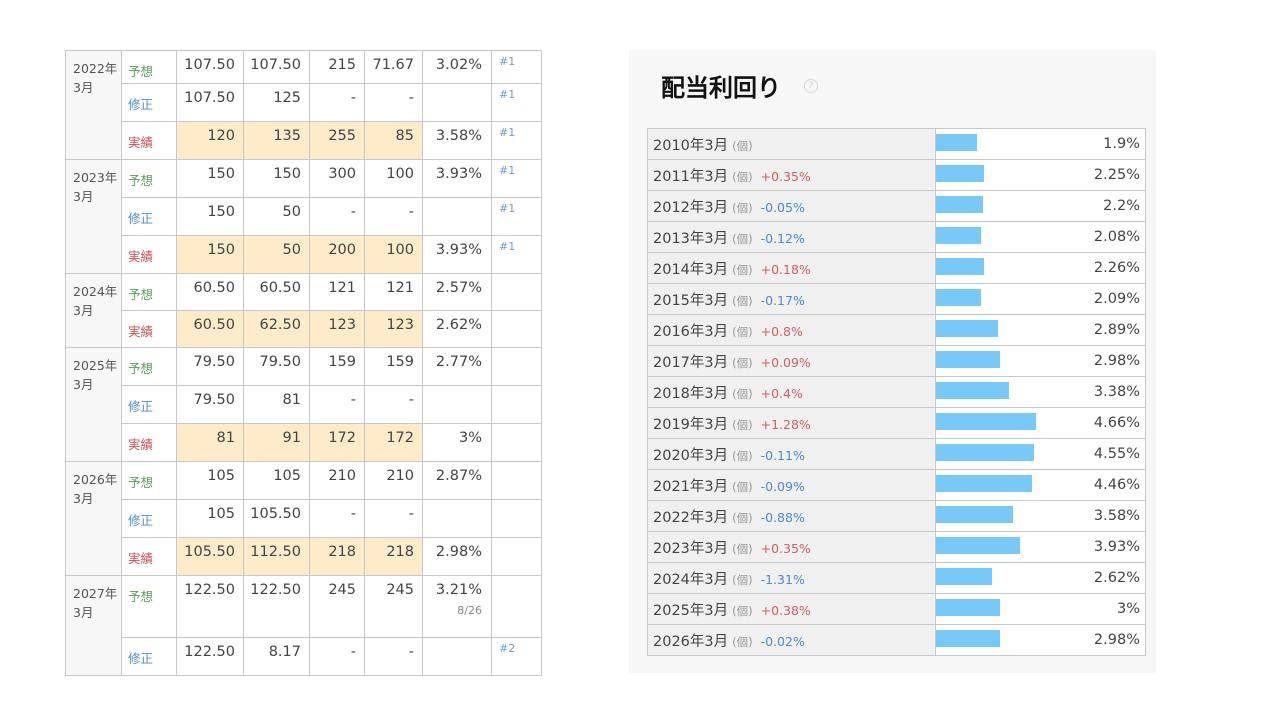 The image size is (1280, 720). I want to click on row-type-label: 実績, so click(149, 329).